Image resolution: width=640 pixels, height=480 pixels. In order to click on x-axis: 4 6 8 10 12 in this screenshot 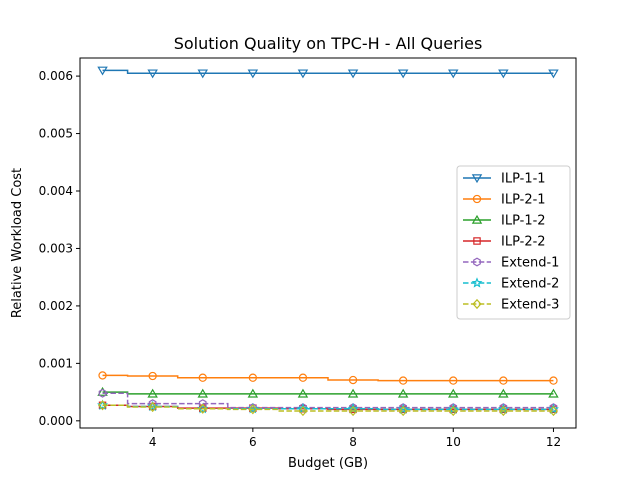, I will do `click(355, 438)`.